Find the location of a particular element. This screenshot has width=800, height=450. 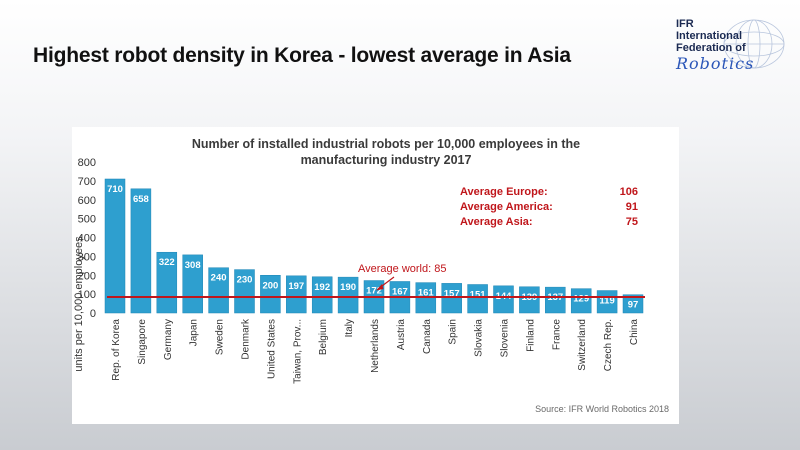

category-label: Germany is located at coordinates (168, 339).